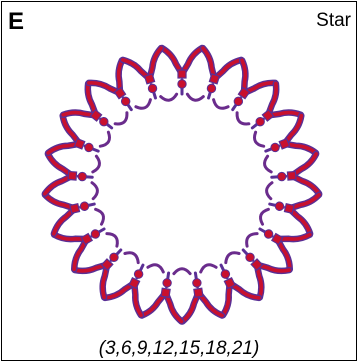 The height and width of the screenshot is (363, 360). What do you see at coordinates (179, 348) in the screenshot?
I see `arm-index-caption: (3,6,9,12,15,18,21)` at bounding box center [179, 348].